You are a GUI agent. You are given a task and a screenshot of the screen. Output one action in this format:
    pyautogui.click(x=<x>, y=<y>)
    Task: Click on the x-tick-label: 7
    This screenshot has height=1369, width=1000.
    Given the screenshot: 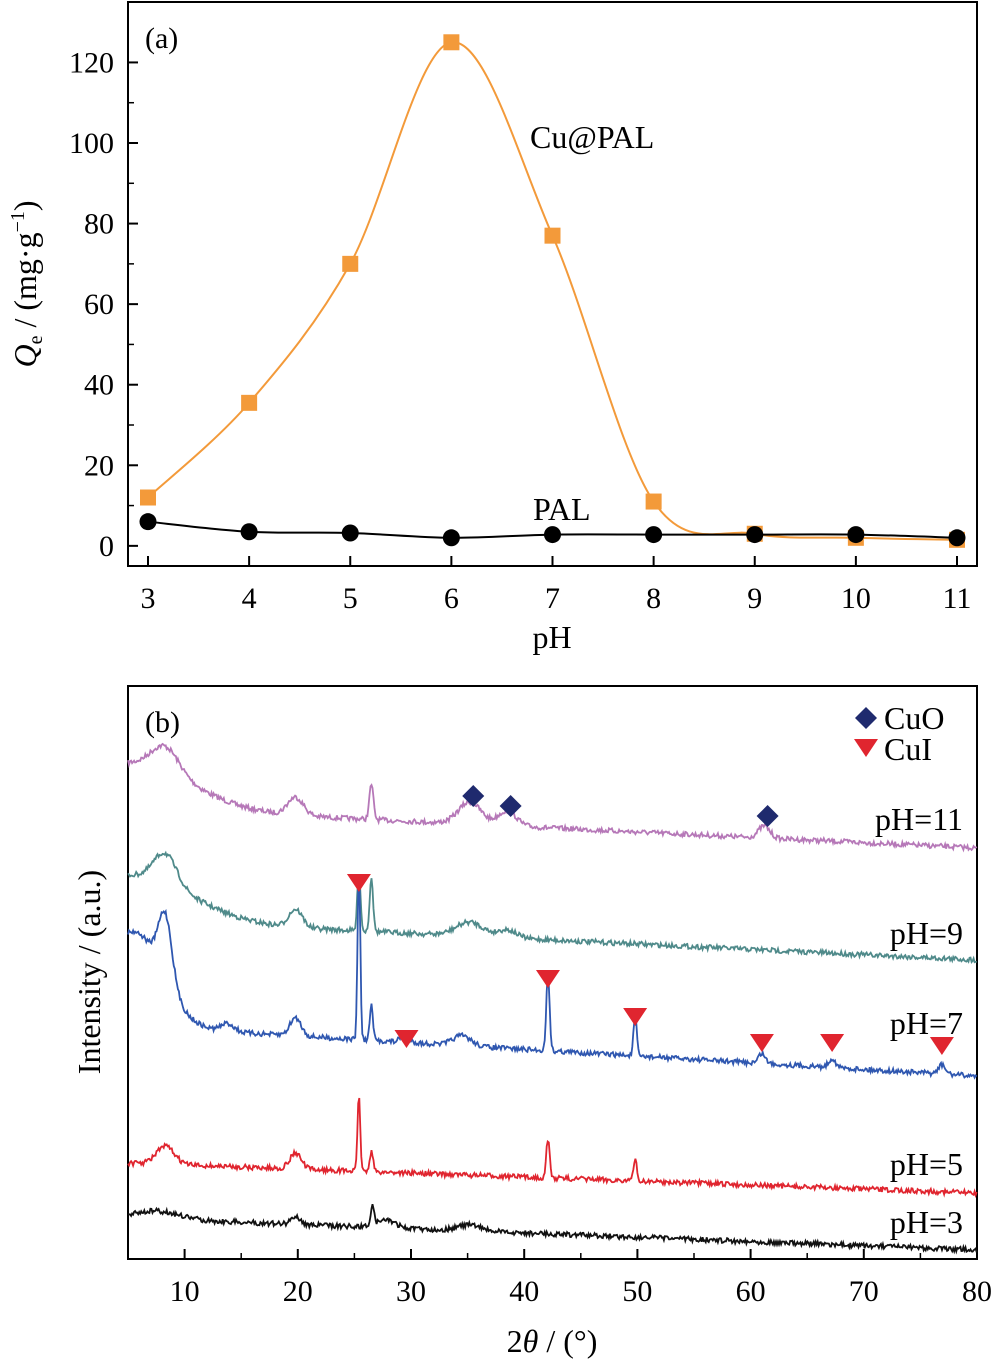 What is the action you would take?
    pyautogui.click(x=552, y=598)
    